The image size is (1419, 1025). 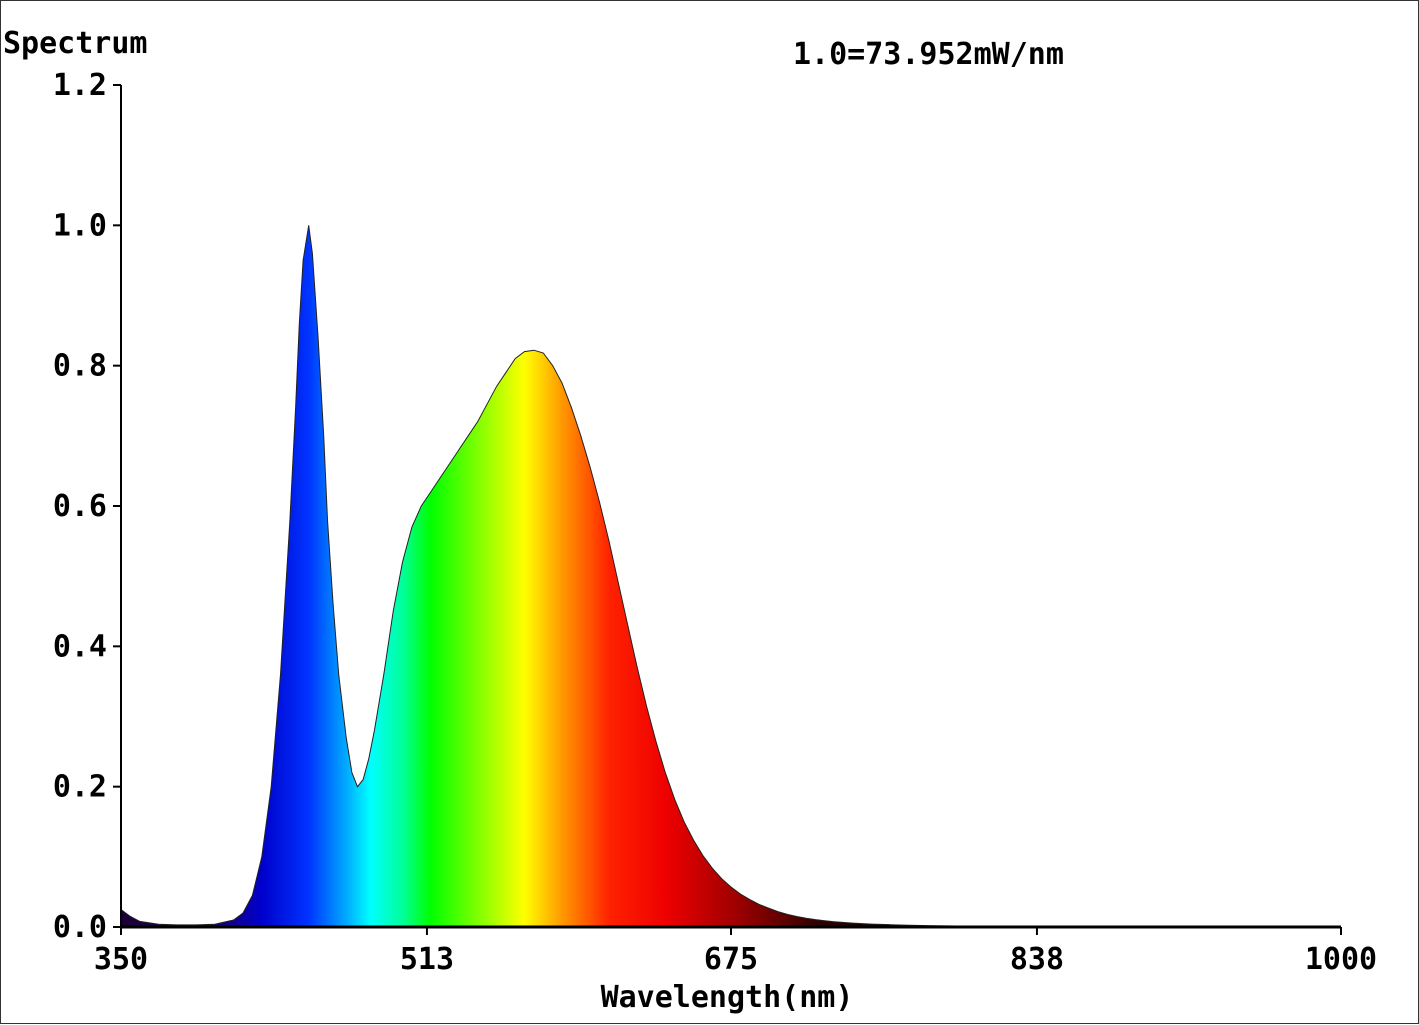 I want to click on x-axis-ticks: 350 513 675 838 1000, so click(x=735, y=952).